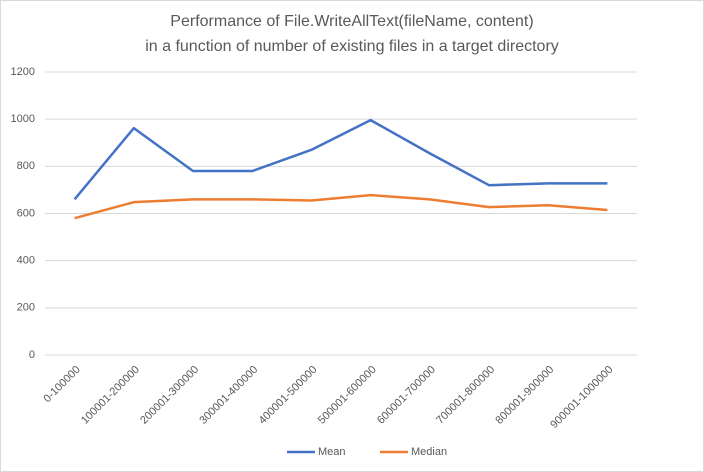  Describe the element at coordinates (26, 213) in the screenshot. I see `y-tick-label: 600` at that location.